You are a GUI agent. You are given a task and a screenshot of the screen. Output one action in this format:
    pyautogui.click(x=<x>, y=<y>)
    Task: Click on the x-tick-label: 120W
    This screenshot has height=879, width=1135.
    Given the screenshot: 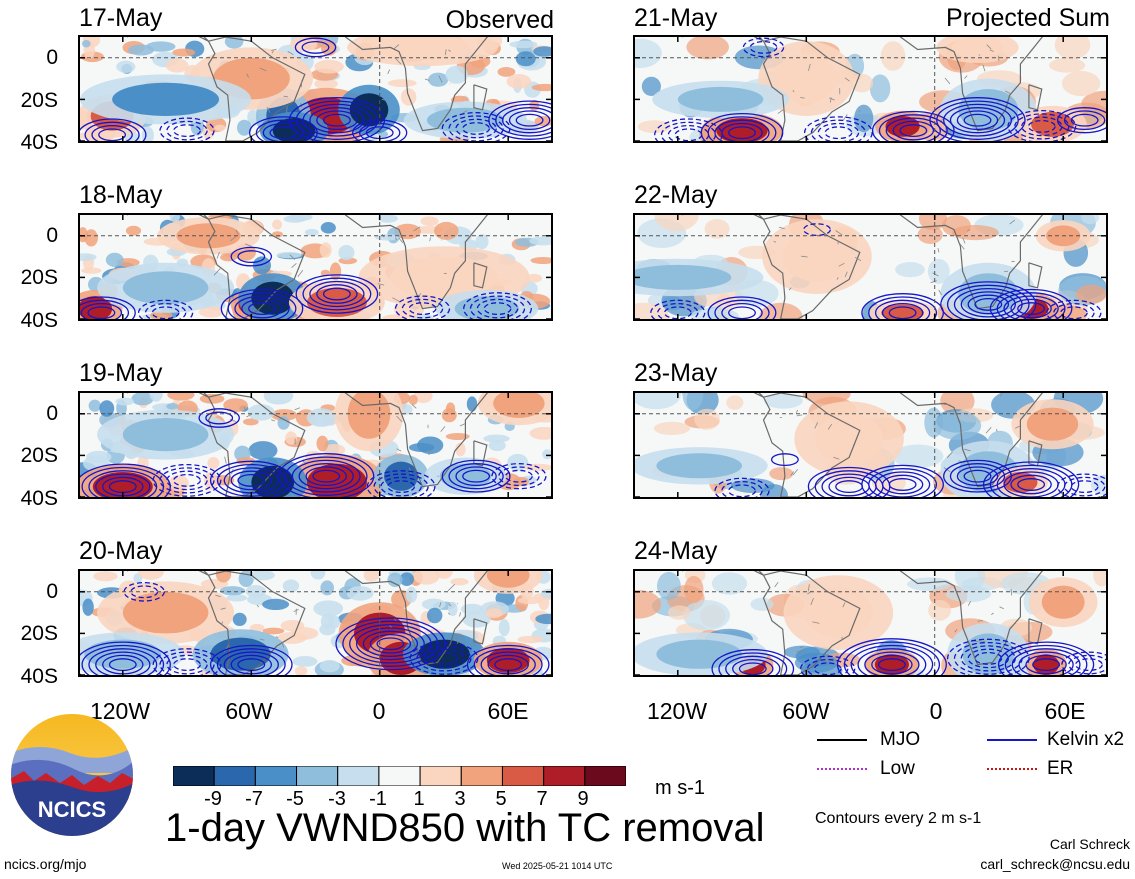 What is the action you would take?
    pyautogui.click(x=677, y=711)
    